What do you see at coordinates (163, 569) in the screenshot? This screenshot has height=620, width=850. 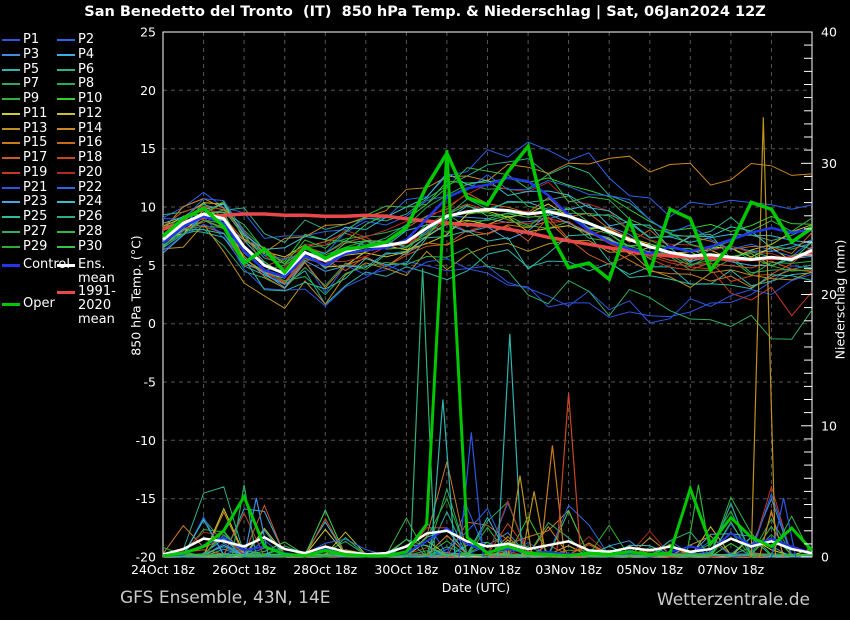 I see `date-tick-label: 24Oct 18z` at bounding box center [163, 569].